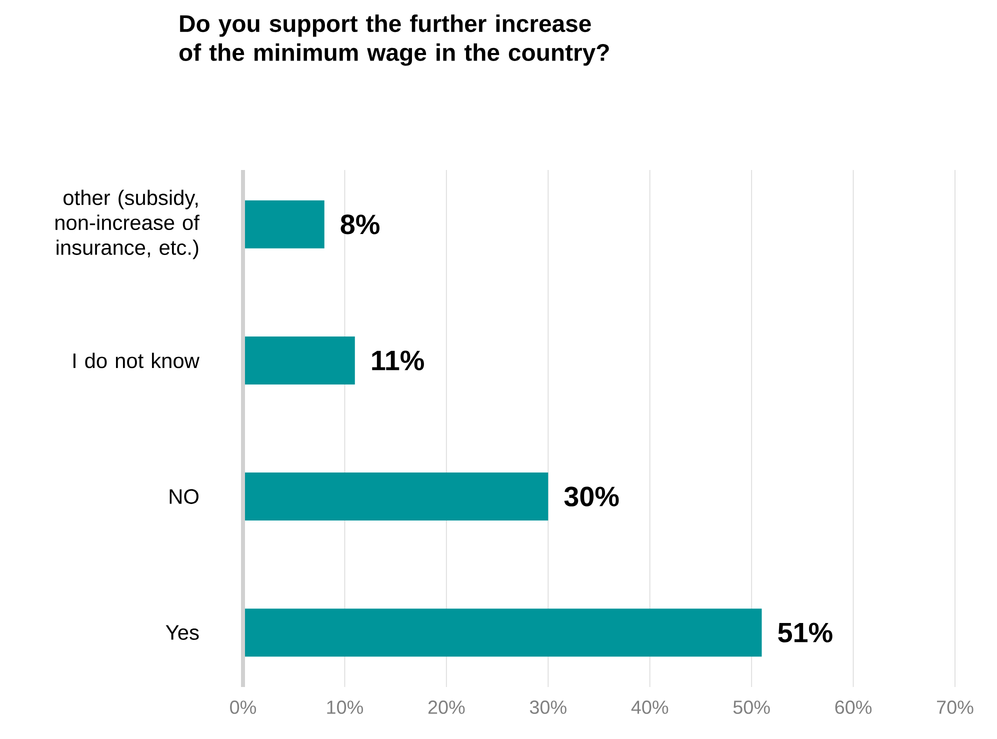 This screenshot has height=739, width=997. What do you see at coordinates (548, 707) in the screenshot?
I see `x-tick-label: 30%` at bounding box center [548, 707].